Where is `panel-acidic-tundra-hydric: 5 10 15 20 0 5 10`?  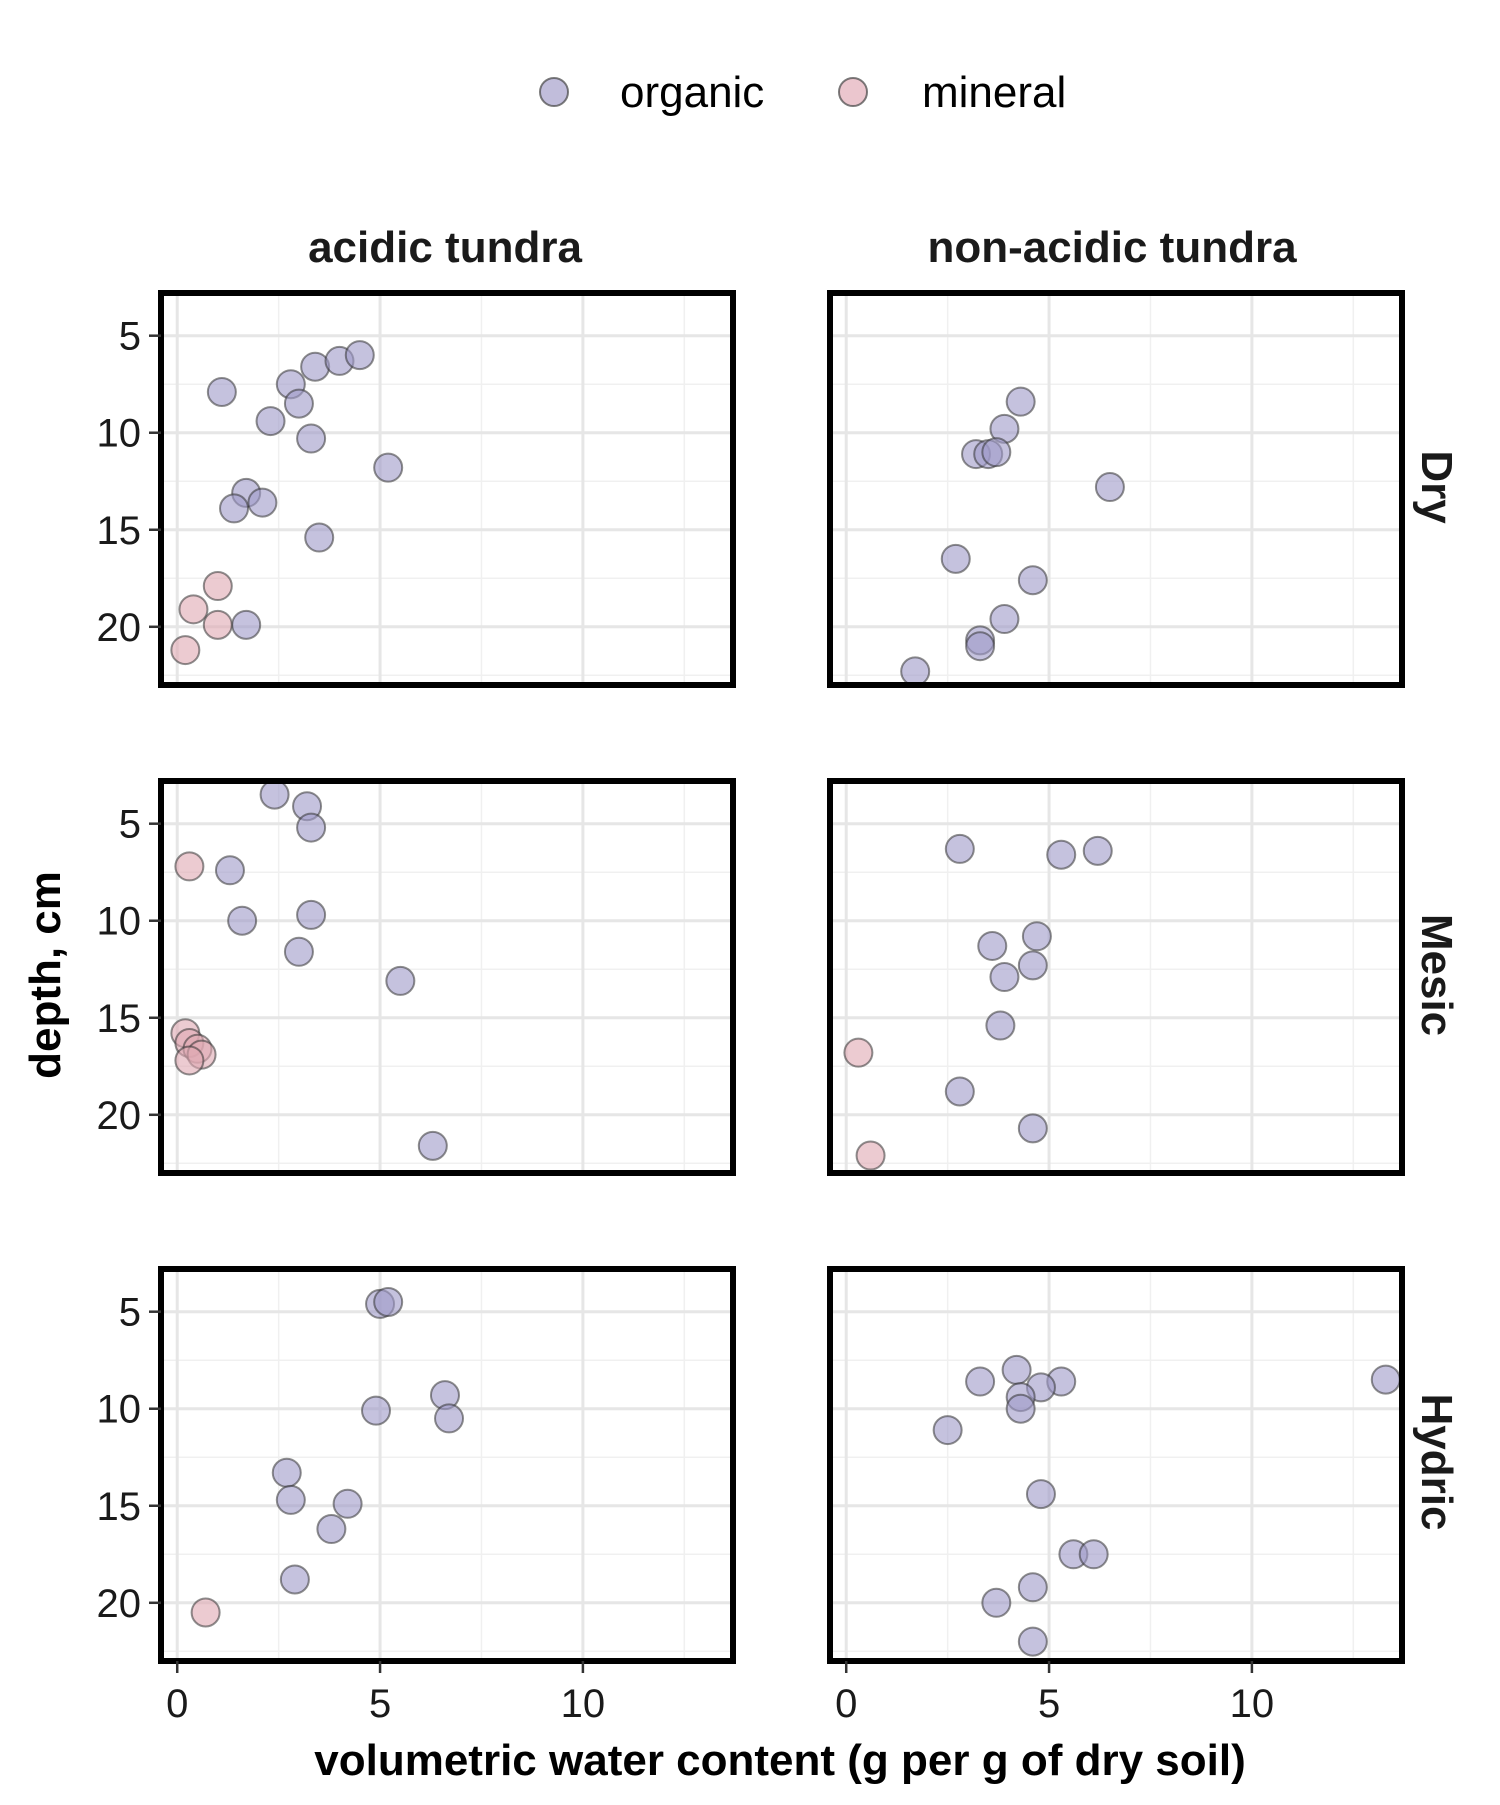
panel-acidic-tundra-hydric: 5 10 15 20 0 5 10 is located at coordinates (416, 1496).